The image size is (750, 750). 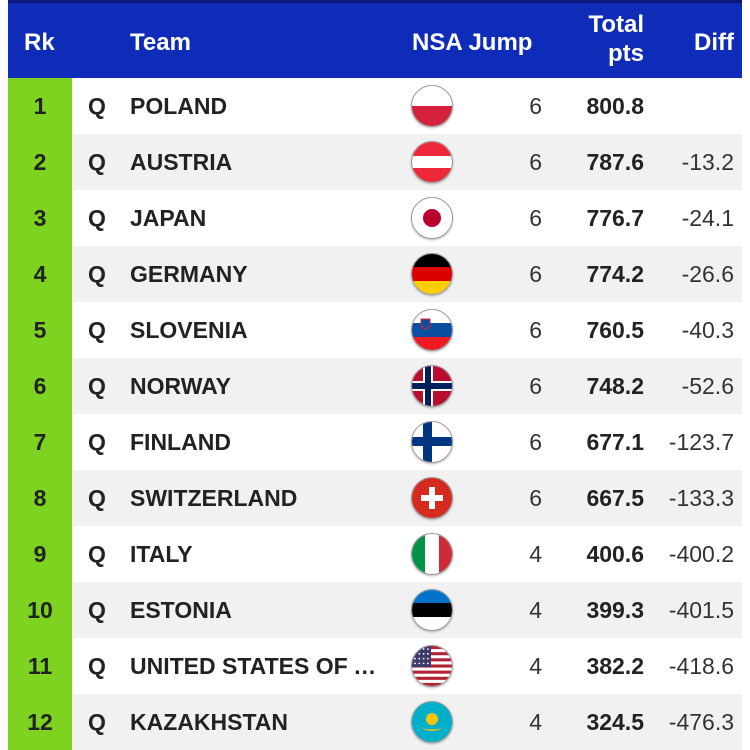 I want to click on diff-value: -123.7, so click(x=701, y=442).